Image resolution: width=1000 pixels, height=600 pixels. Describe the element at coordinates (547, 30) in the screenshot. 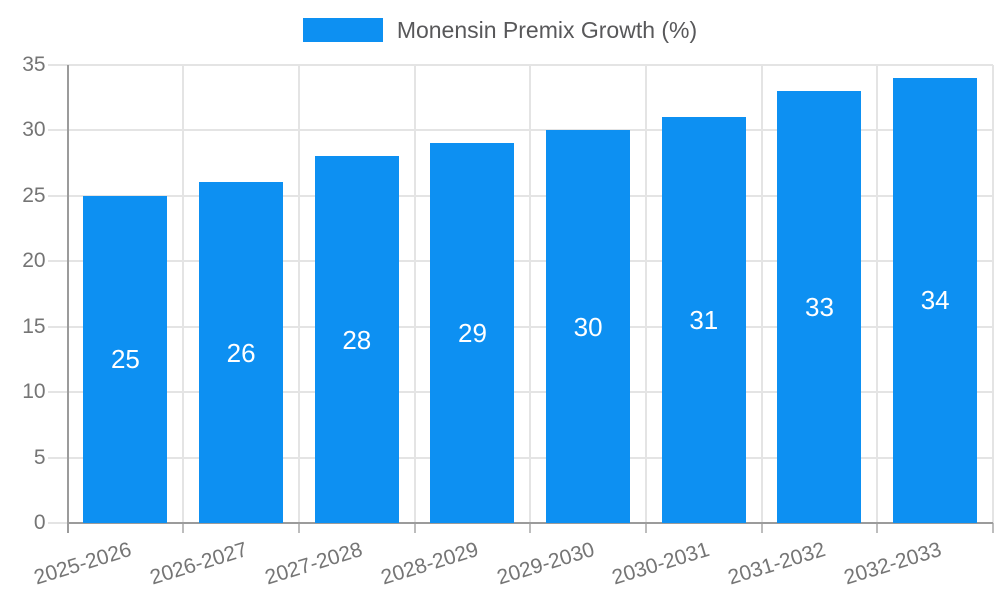

I see `legend-label: Monensin Premix Growth (%)` at that location.